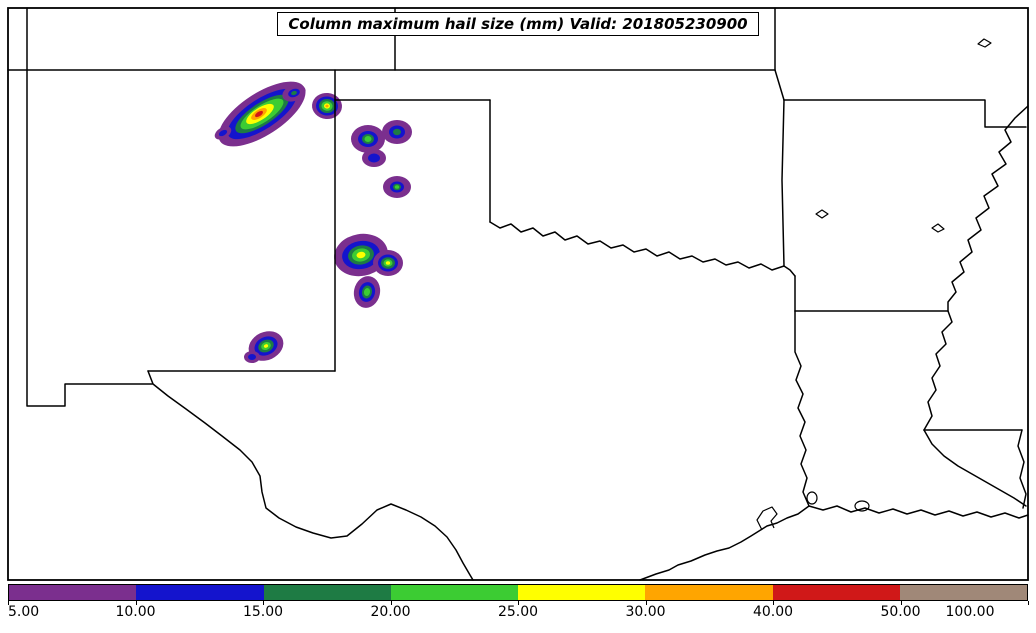 This screenshot has width=1036, height=633. I want to click on hail-contours, so click(313, 222).